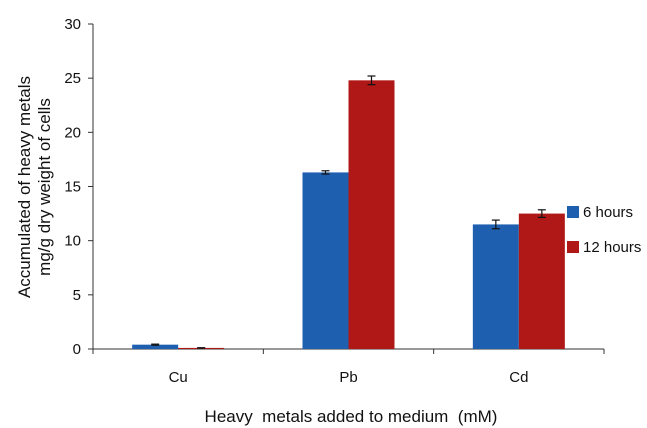  Describe the element at coordinates (518, 377) in the screenshot. I see `category-label-cd: Cd` at that location.